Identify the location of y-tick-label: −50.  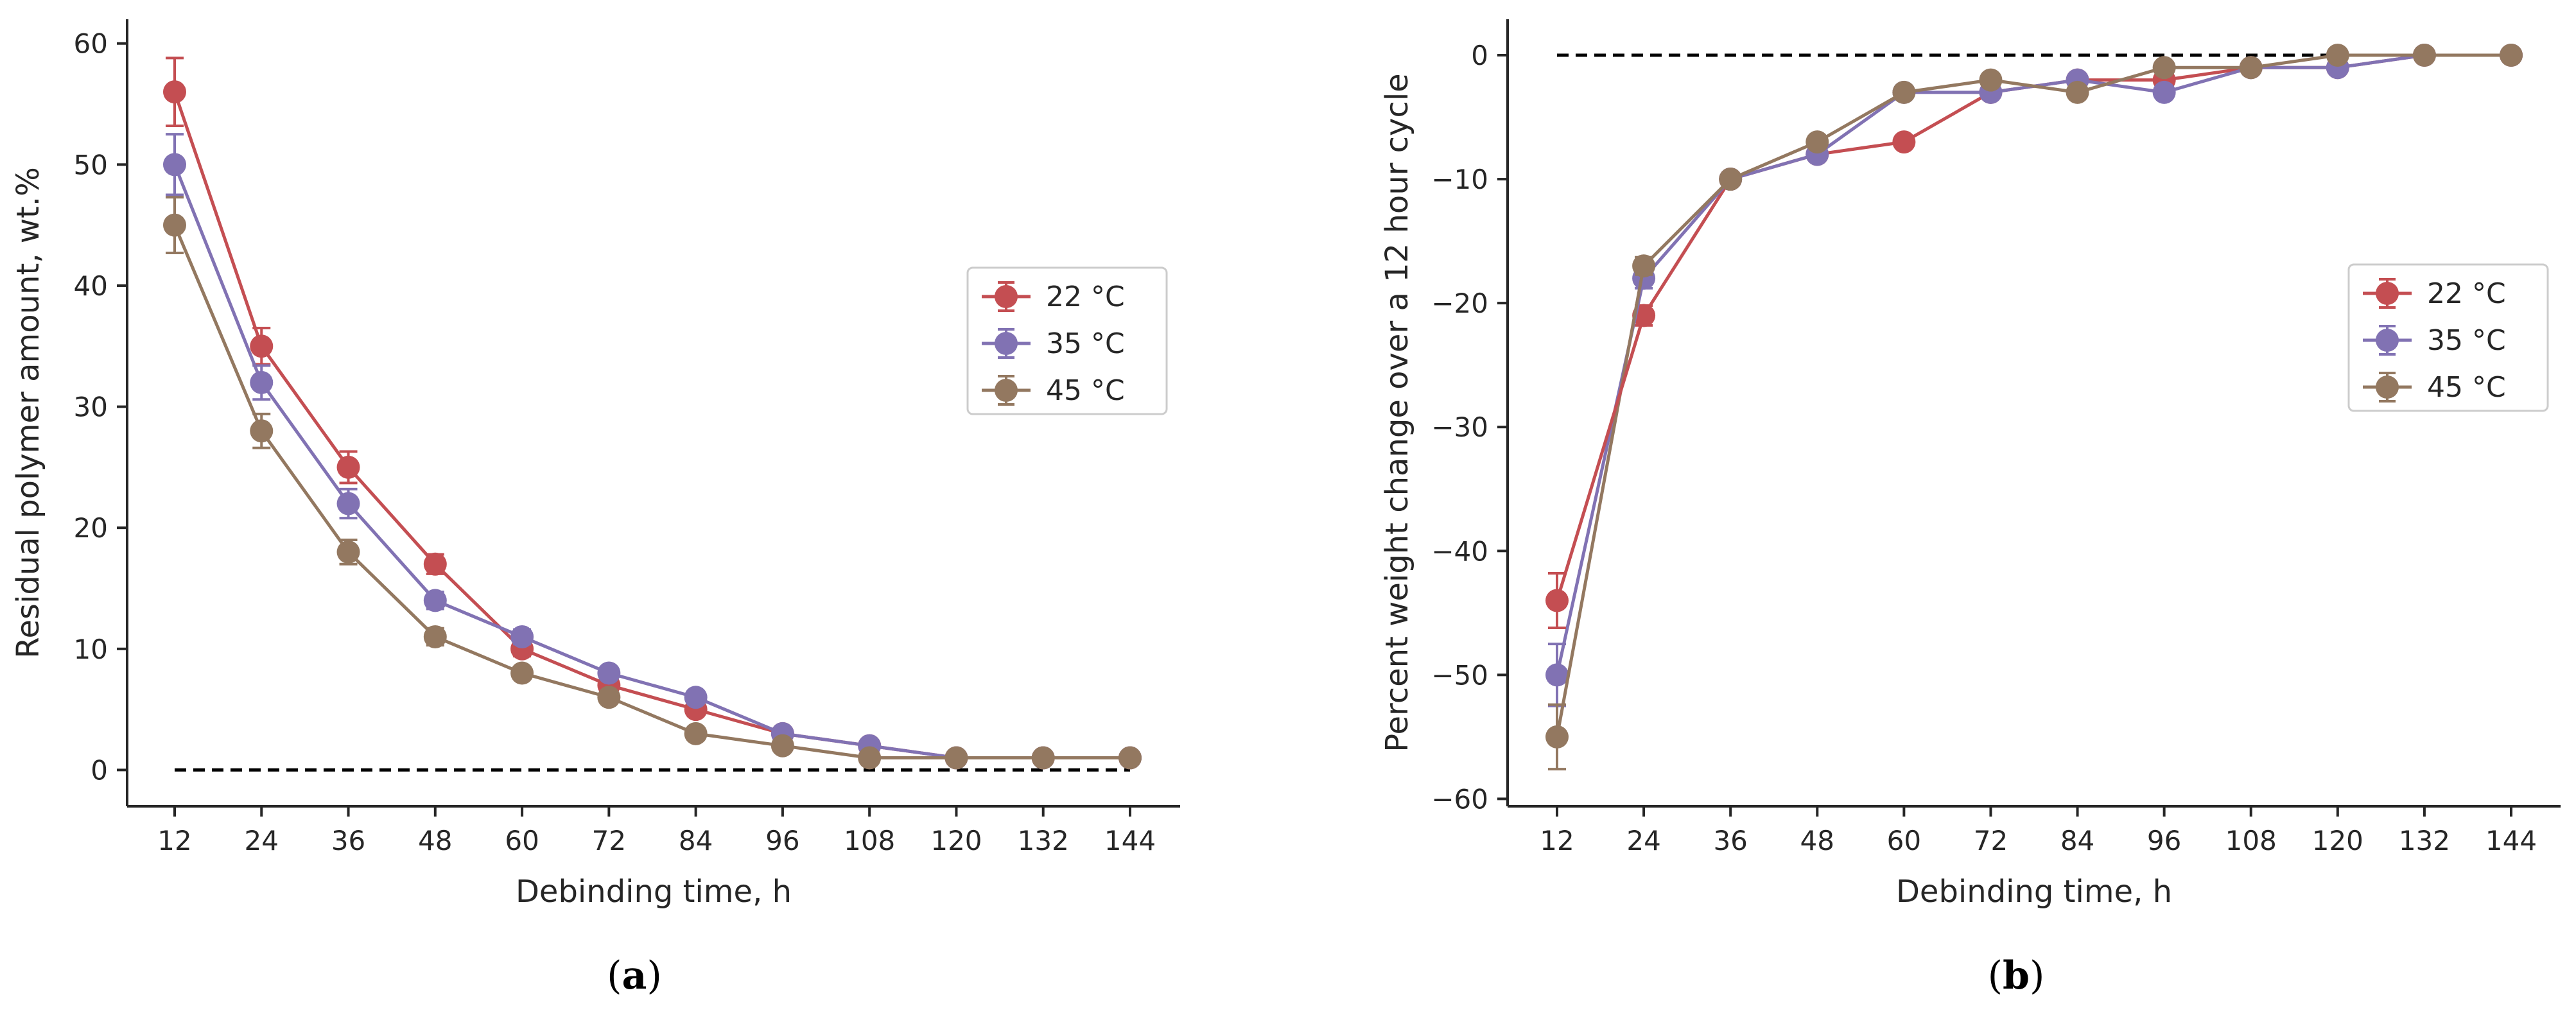
(1459, 675).